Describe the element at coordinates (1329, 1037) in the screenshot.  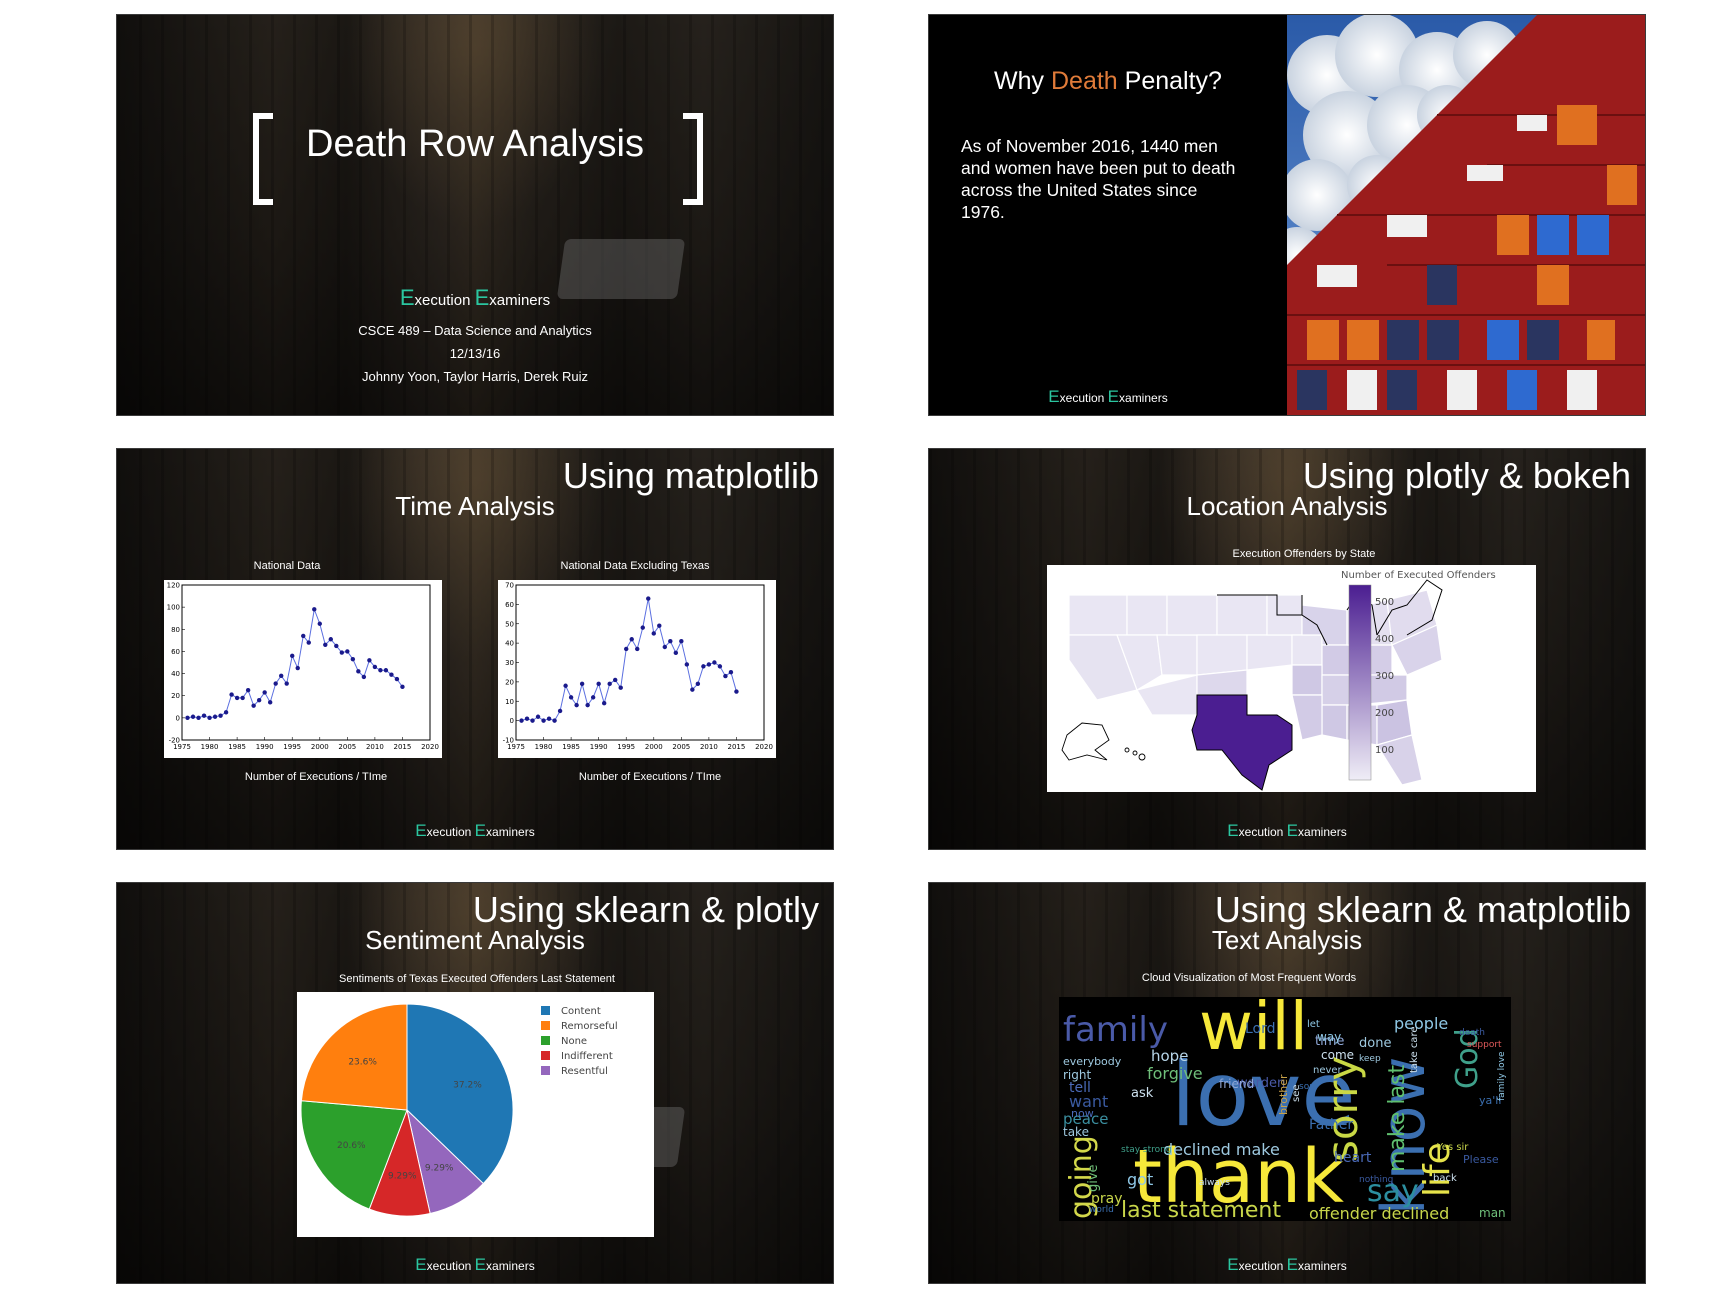
I see `cloud-word: way` at that location.